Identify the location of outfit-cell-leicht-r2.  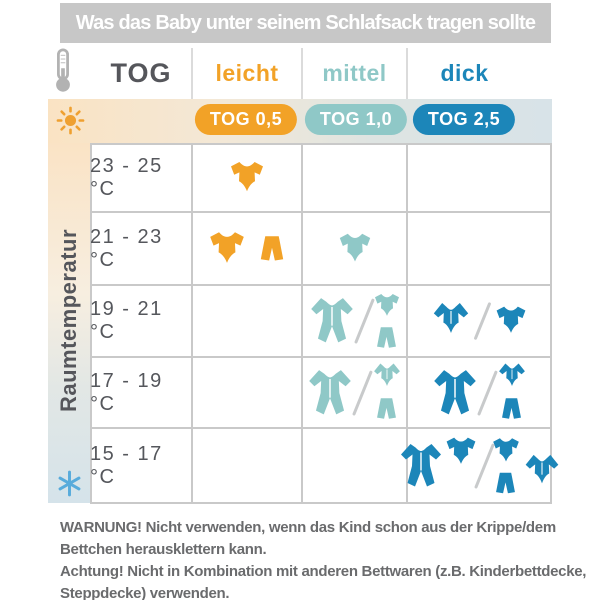
(247, 248).